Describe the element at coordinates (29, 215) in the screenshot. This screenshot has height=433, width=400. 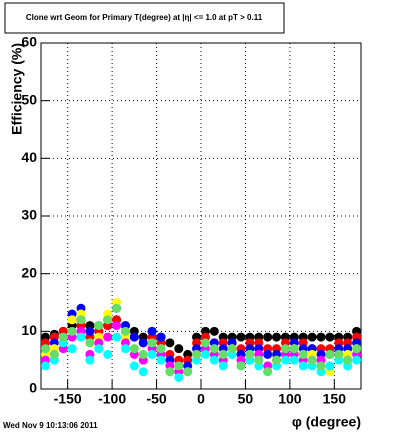
I see `y-tick-label: 30` at that location.